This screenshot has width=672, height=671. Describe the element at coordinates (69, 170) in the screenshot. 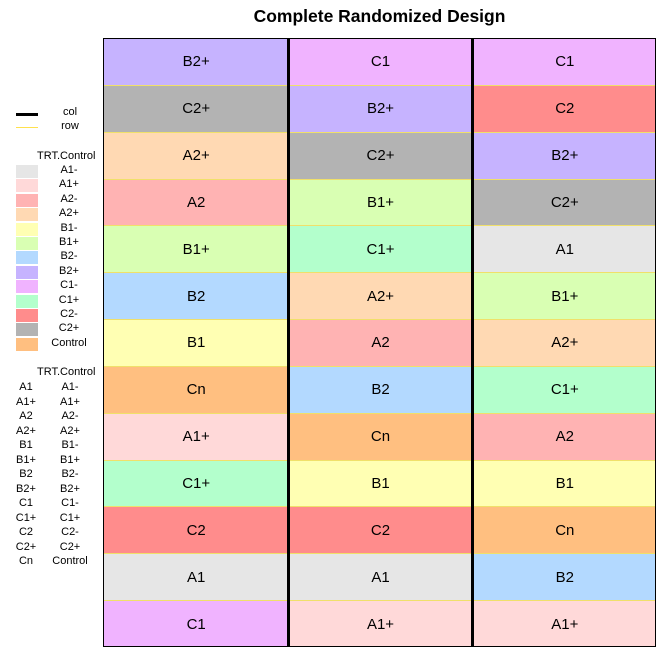

I see `legend-label: A1-` at that location.